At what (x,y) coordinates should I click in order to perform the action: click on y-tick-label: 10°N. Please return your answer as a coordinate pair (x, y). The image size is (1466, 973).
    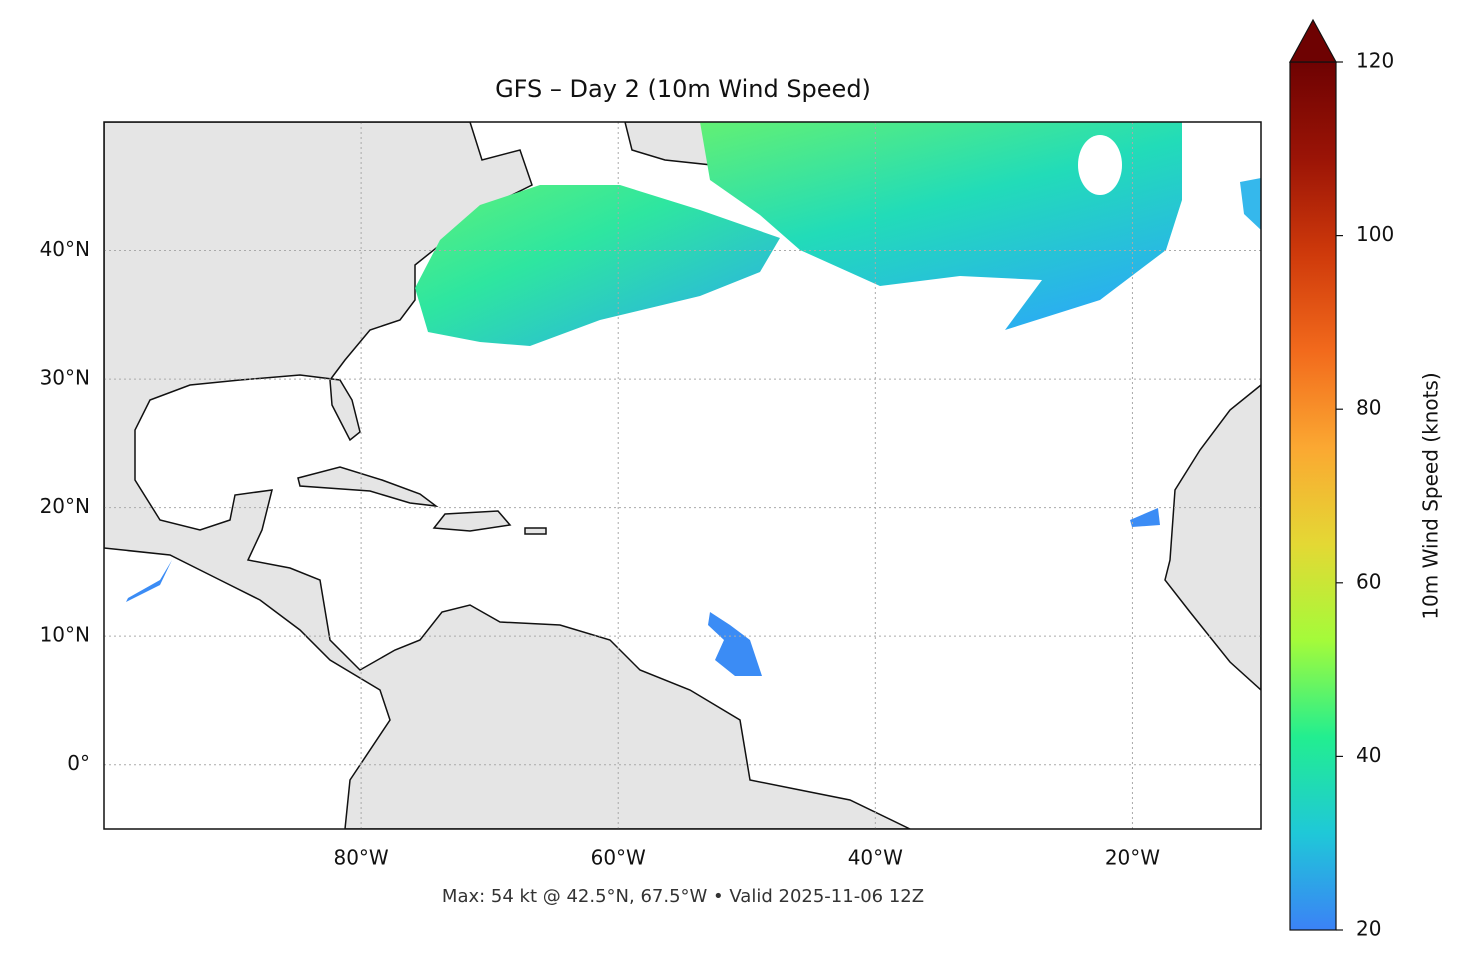
    Looking at the image, I should click on (65, 635).